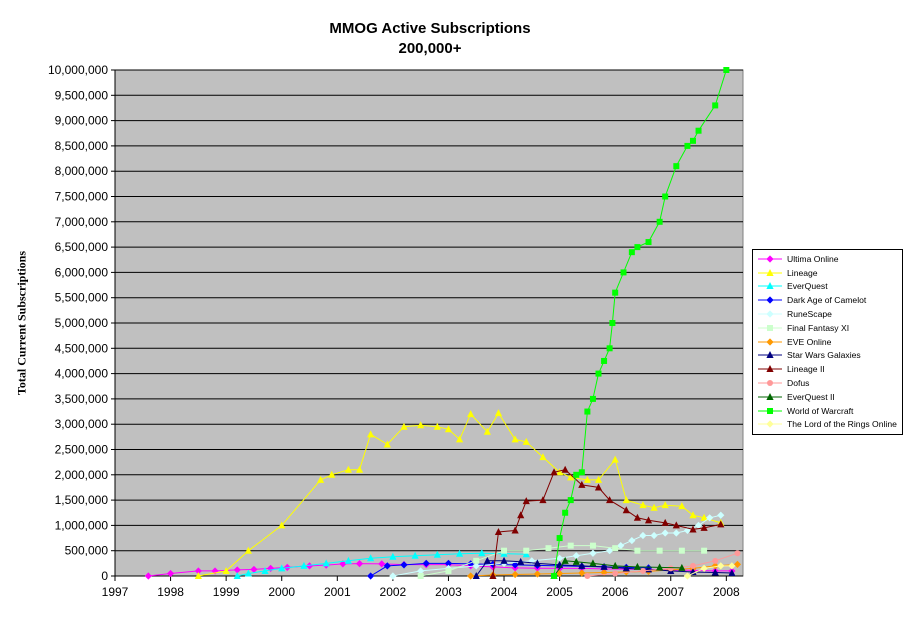 This screenshot has height=623, width=911. What do you see at coordinates (824, 355) in the screenshot?
I see `legend-label: Star Wars Galaxies` at bounding box center [824, 355].